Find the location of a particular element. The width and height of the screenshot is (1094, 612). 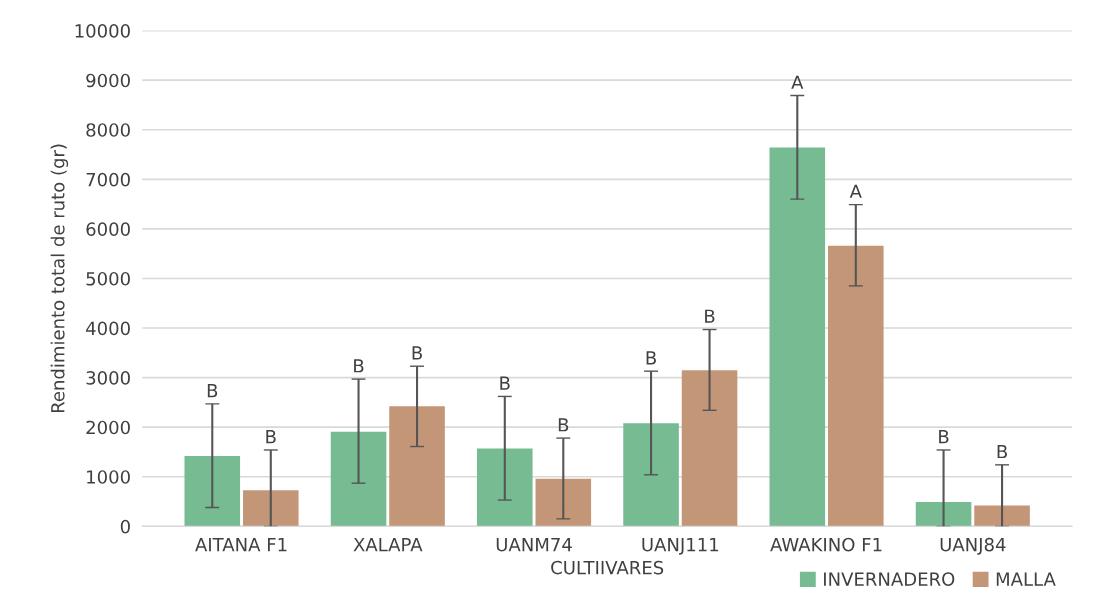

legend-label: INVERNADERO is located at coordinates (889, 579).